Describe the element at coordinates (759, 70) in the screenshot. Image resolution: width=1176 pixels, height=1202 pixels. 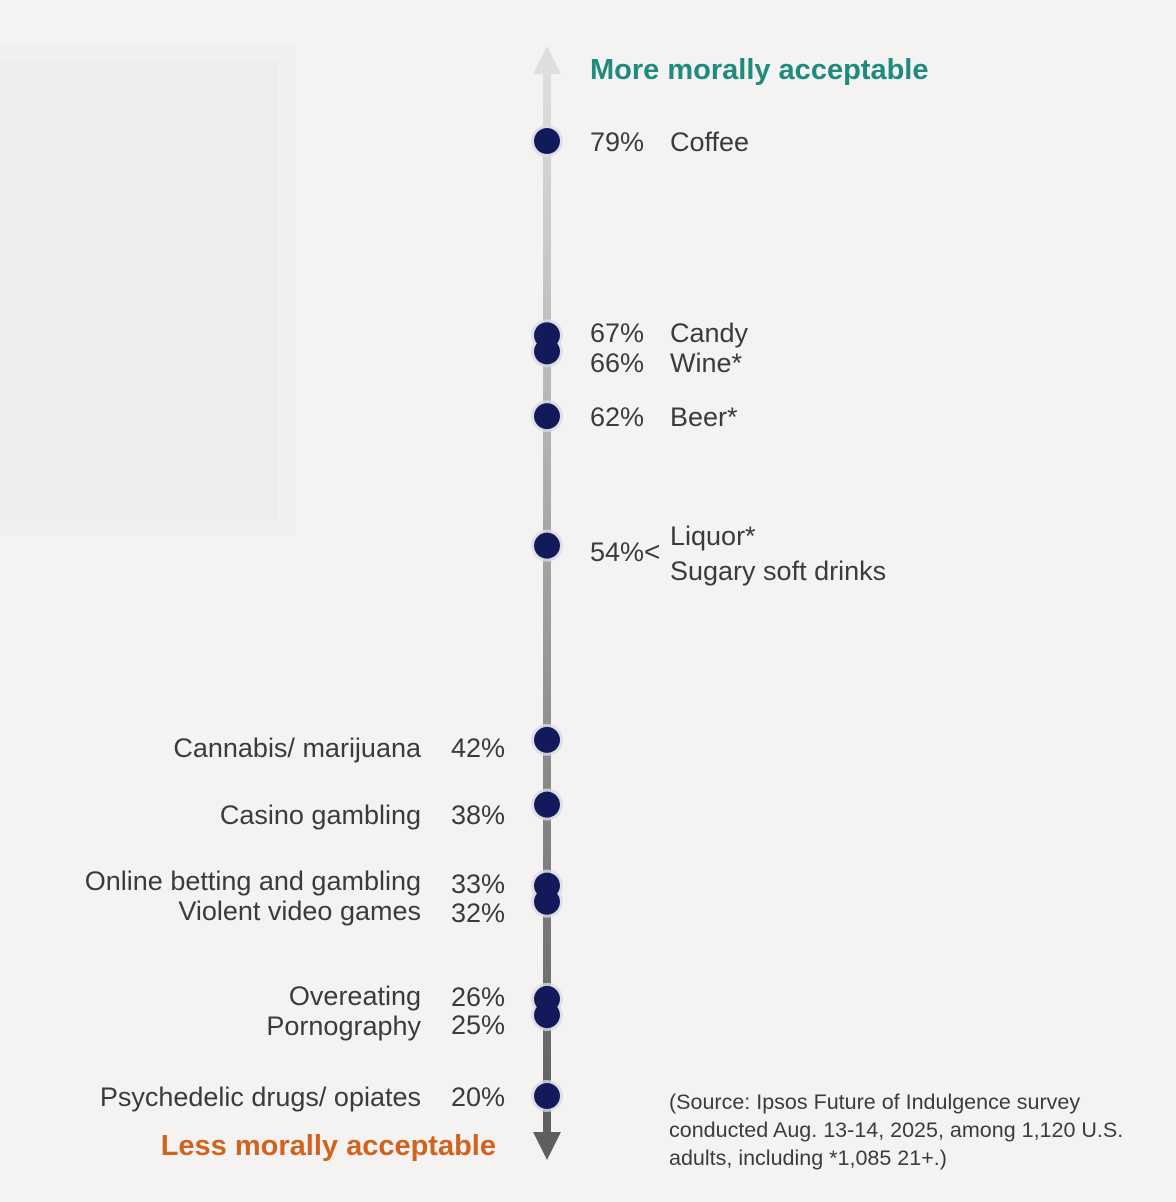
I see `axis-title-top: More morally acceptable` at that location.